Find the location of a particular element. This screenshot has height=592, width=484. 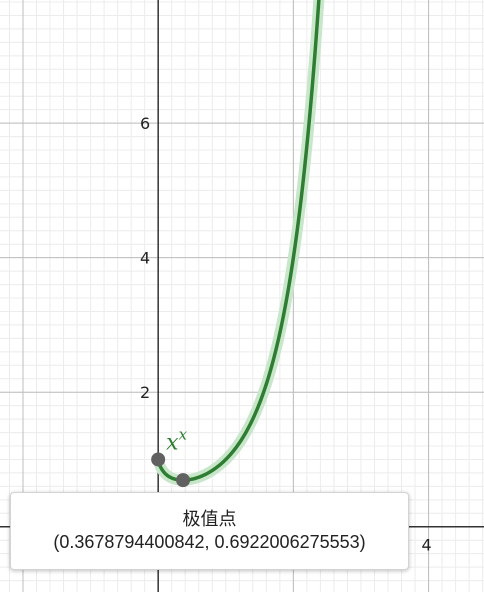

extremum-point is located at coordinates (183, 480).